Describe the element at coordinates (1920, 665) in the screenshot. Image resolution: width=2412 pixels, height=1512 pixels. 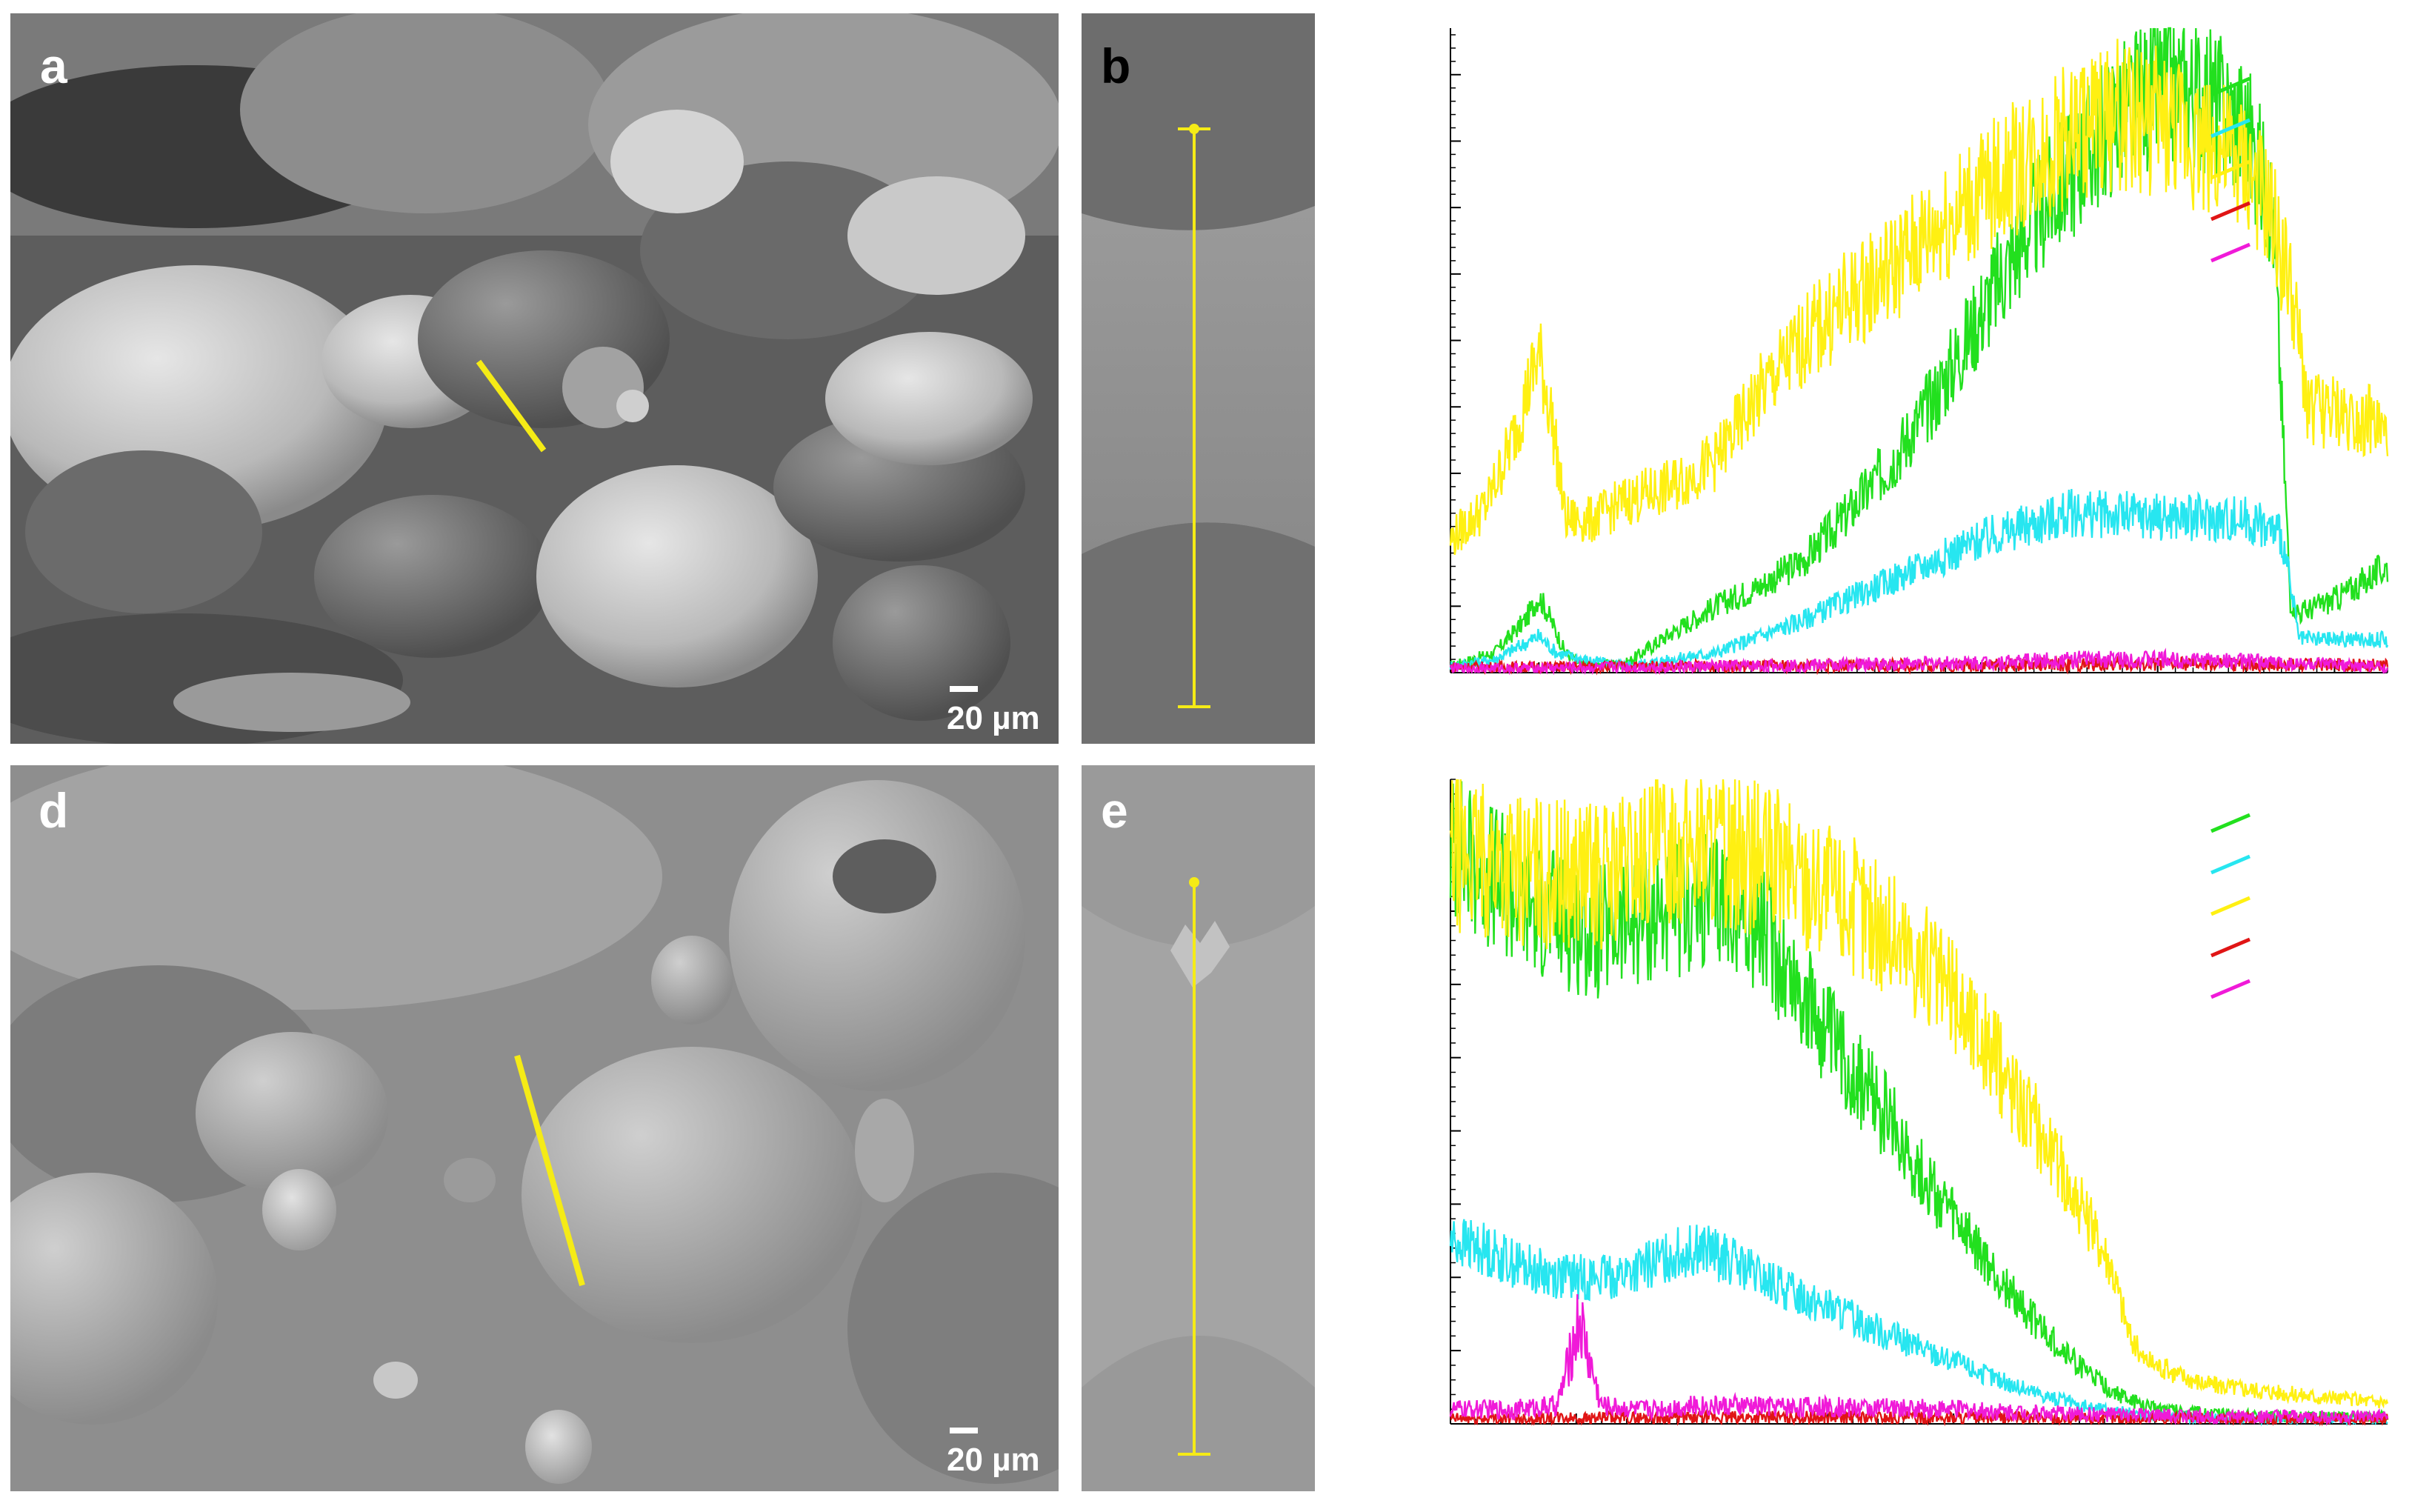
I see `series-line-k` at that location.